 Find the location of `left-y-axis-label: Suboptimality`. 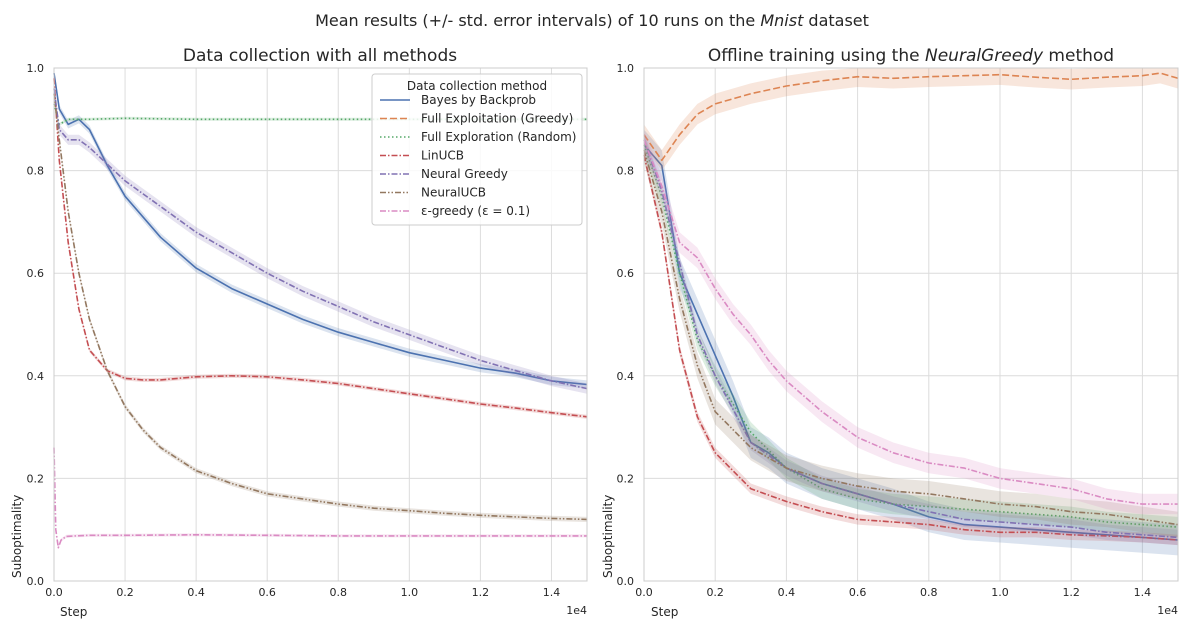

left-y-axis-label: Suboptimality is located at coordinates (17, 536).